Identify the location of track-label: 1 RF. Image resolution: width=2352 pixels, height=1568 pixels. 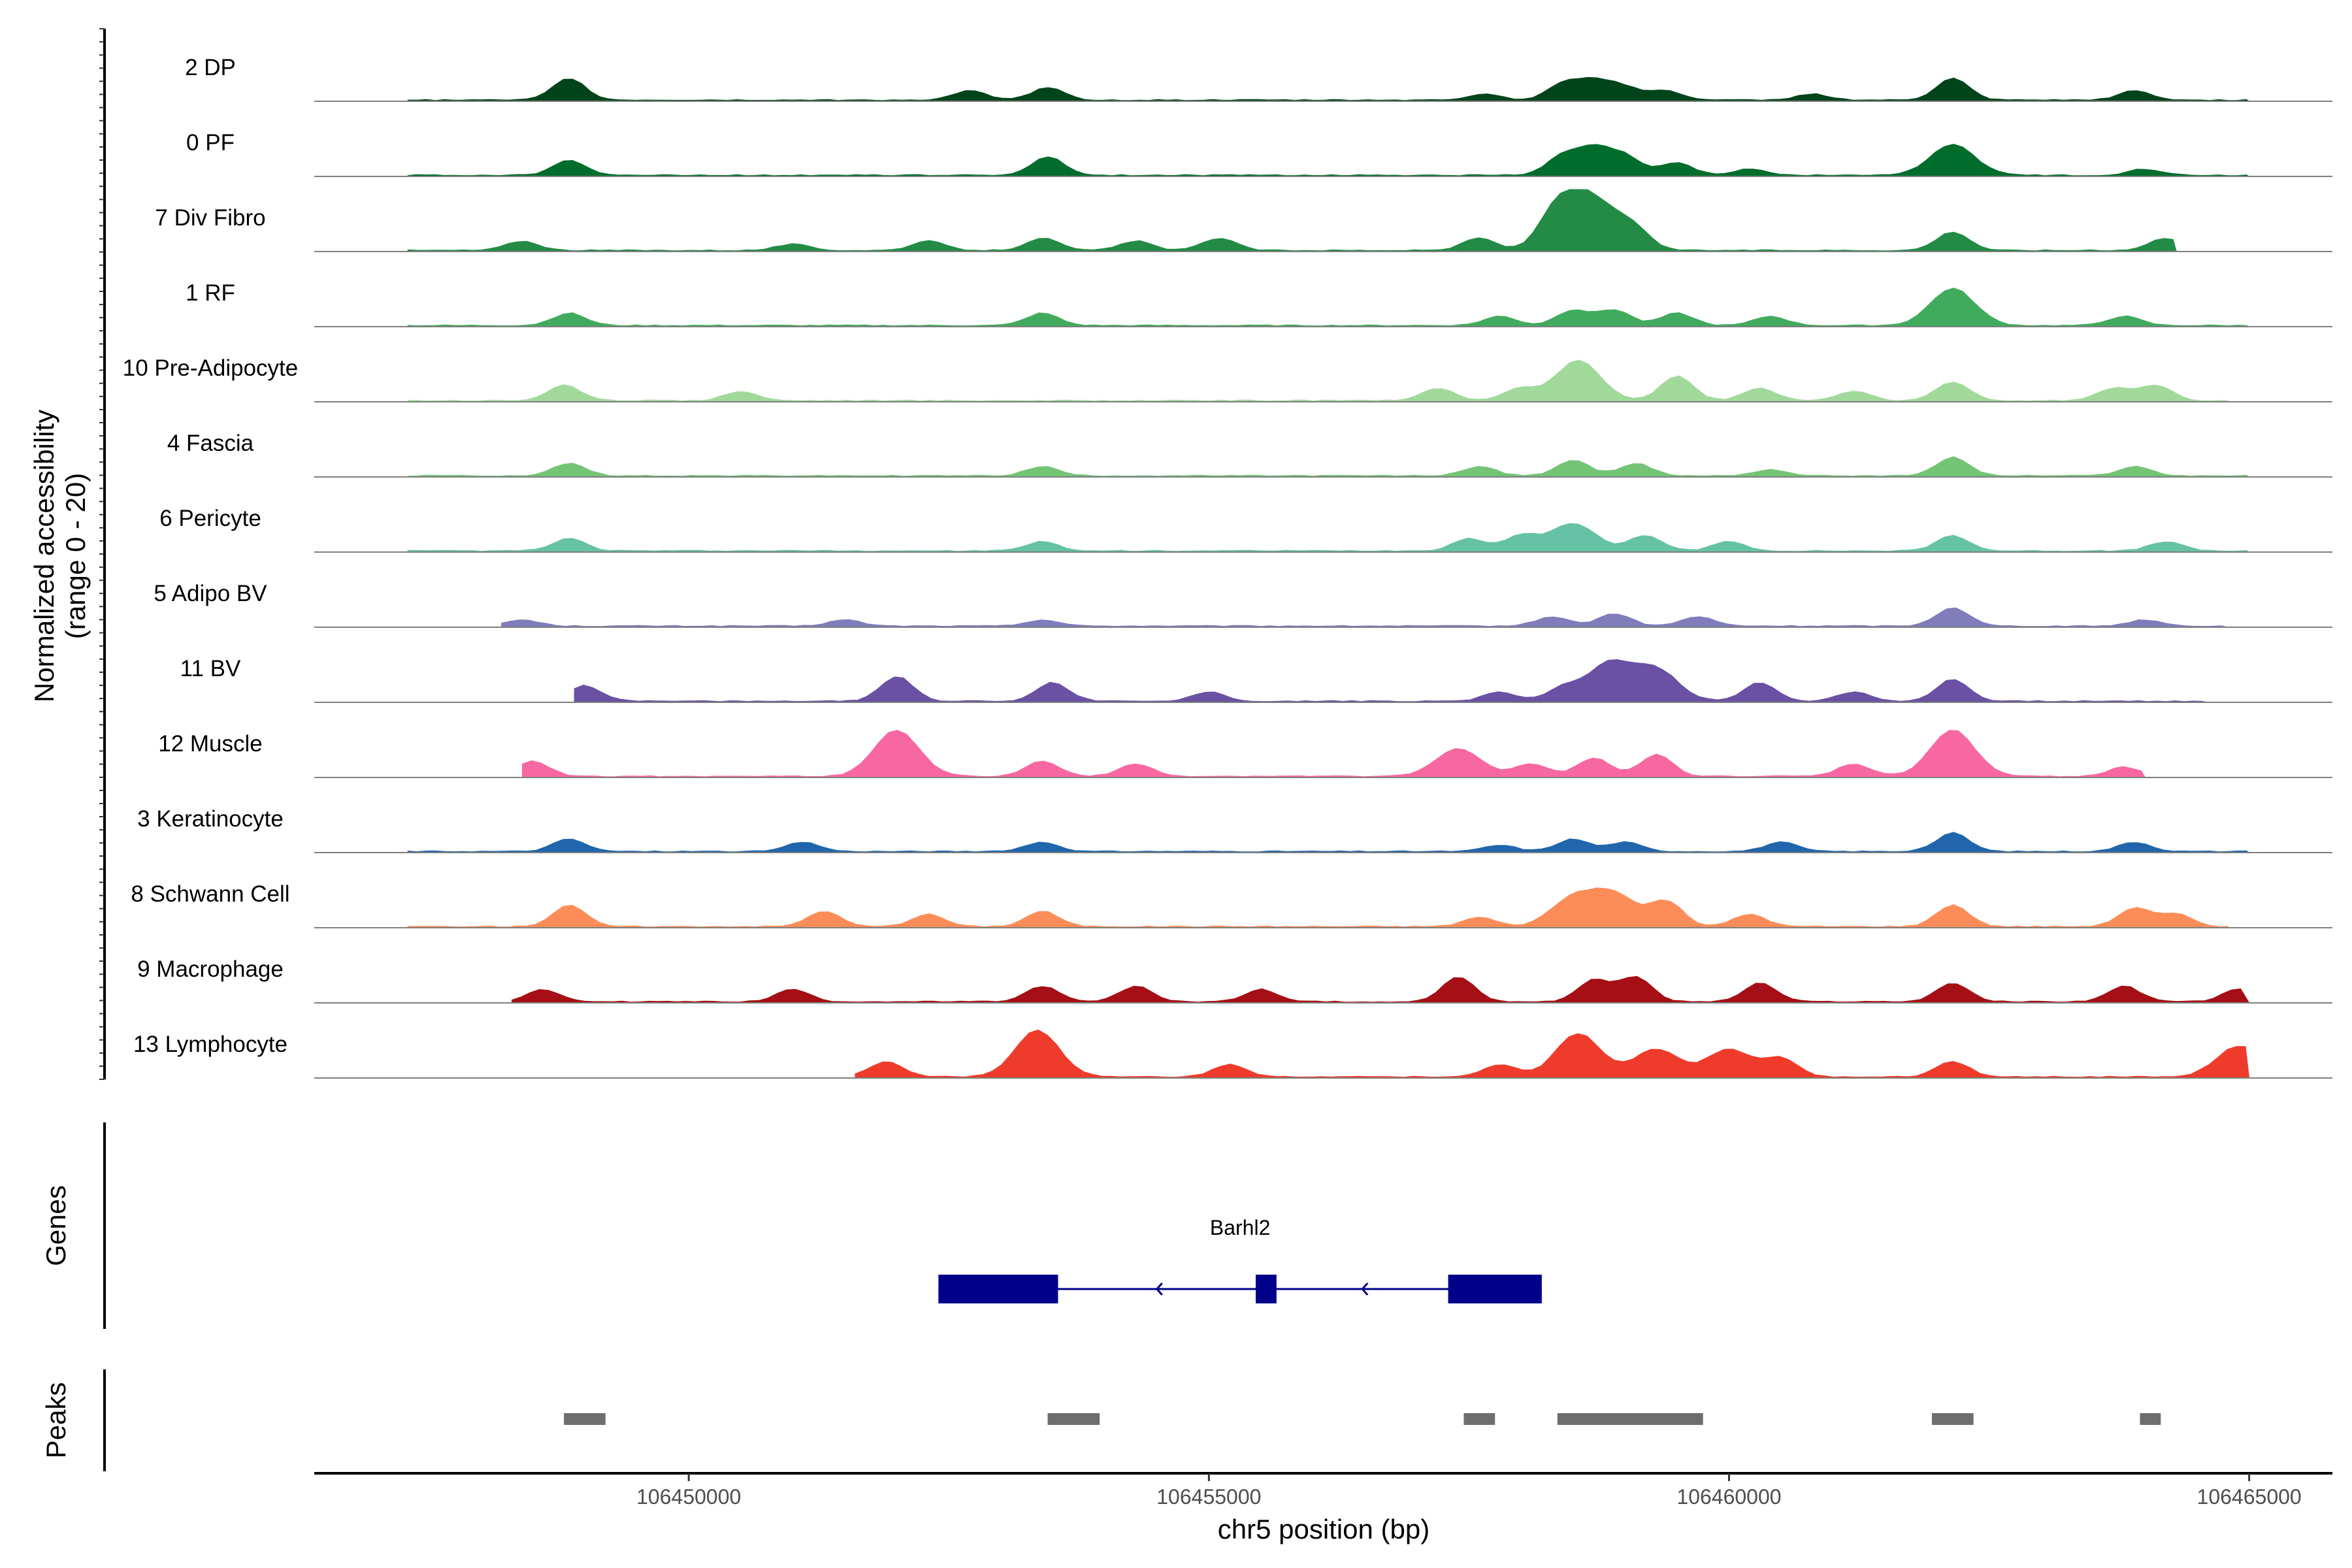
(210, 293).